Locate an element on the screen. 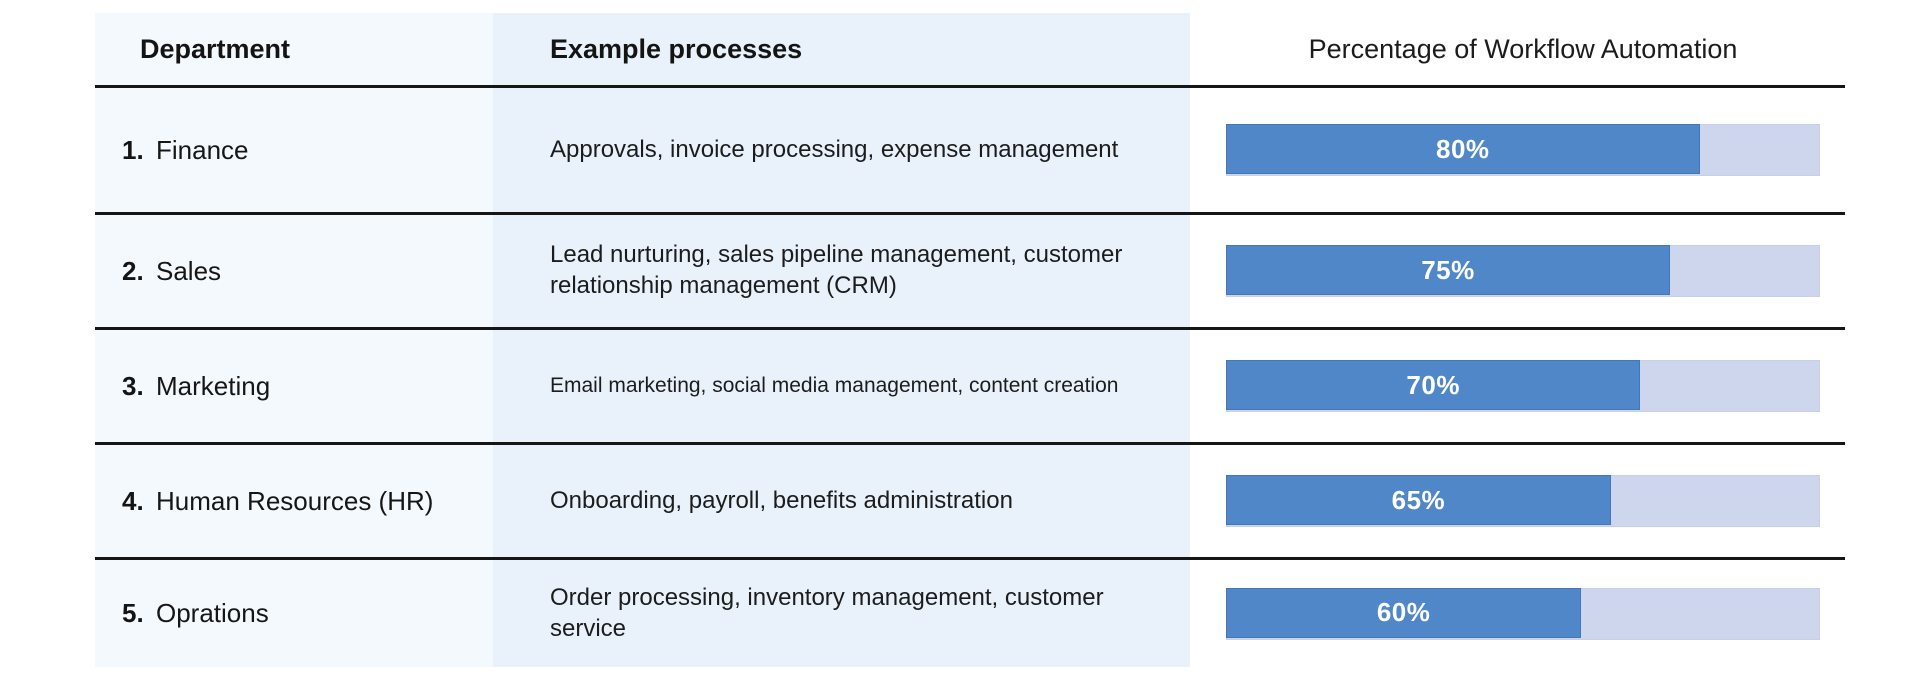 This screenshot has height=676, width=1920. percentage-cell: 60% is located at coordinates (1517, 613).